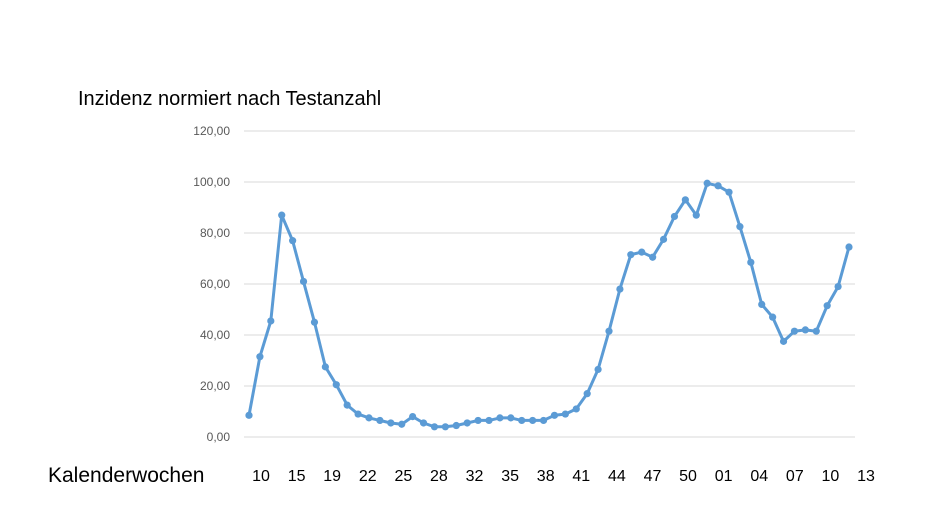 The height and width of the screenshot is (526, 928). I want to click on x-tick-label: 01, so click(724, 476).